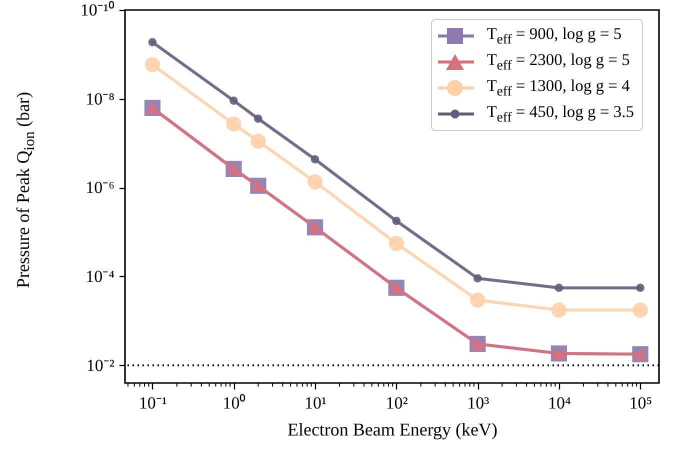 This screenshot has height=473, width=673. I want to click on y-tick-label: 10⁻², so click(100, 365).